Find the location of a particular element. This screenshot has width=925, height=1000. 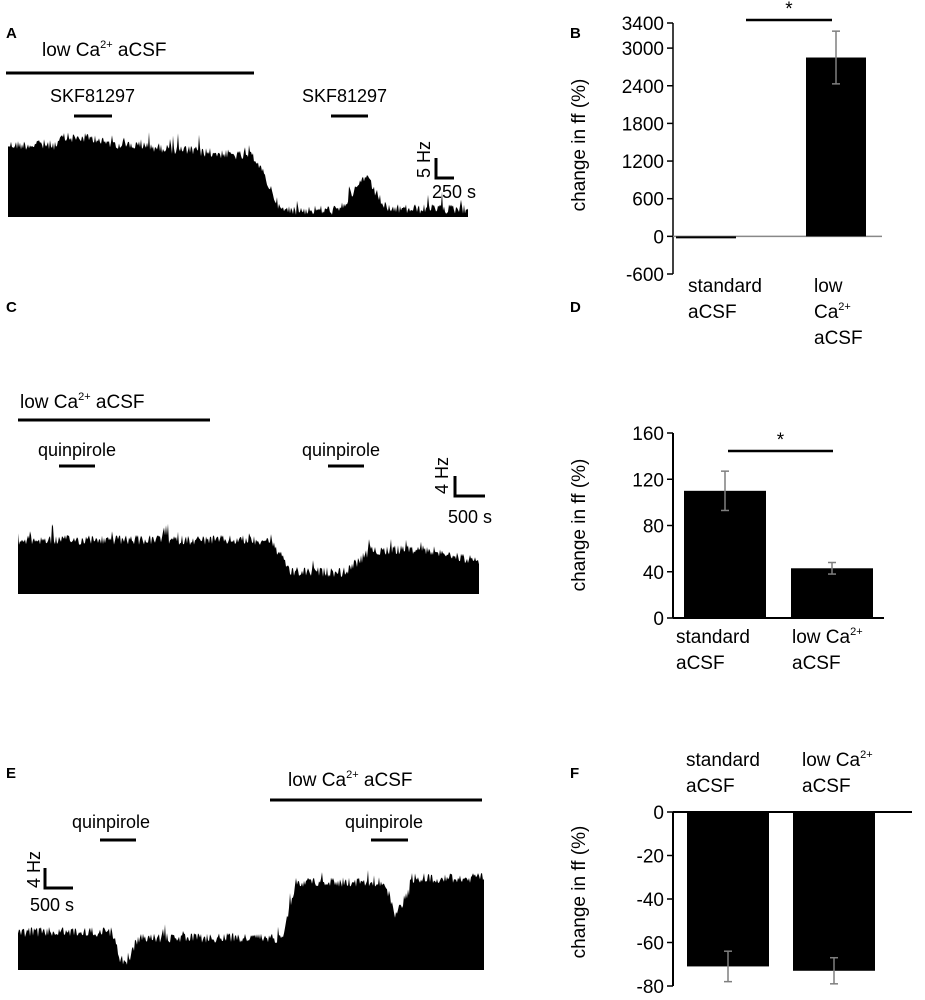

x-category-label: low is located at coordinates (828, 286).